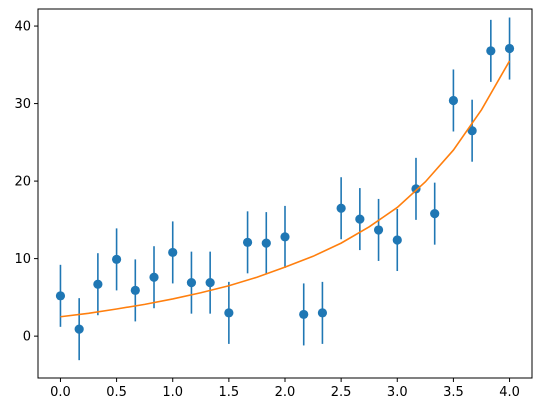 This screenshot has height=413, width=543. Describe the element at coordinates (285, 392) in the screenshot. I see `x-tick-label: 2.0` at that location.